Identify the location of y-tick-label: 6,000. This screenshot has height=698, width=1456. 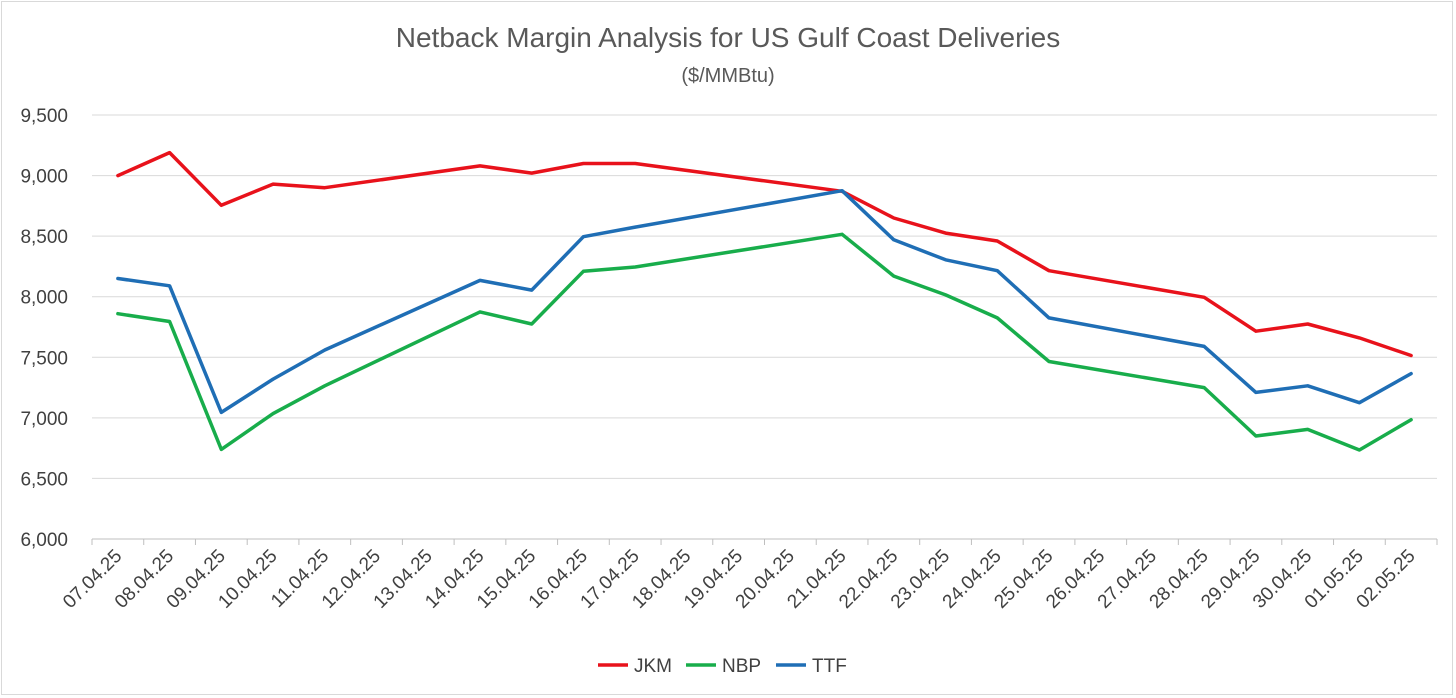
(44, 540).